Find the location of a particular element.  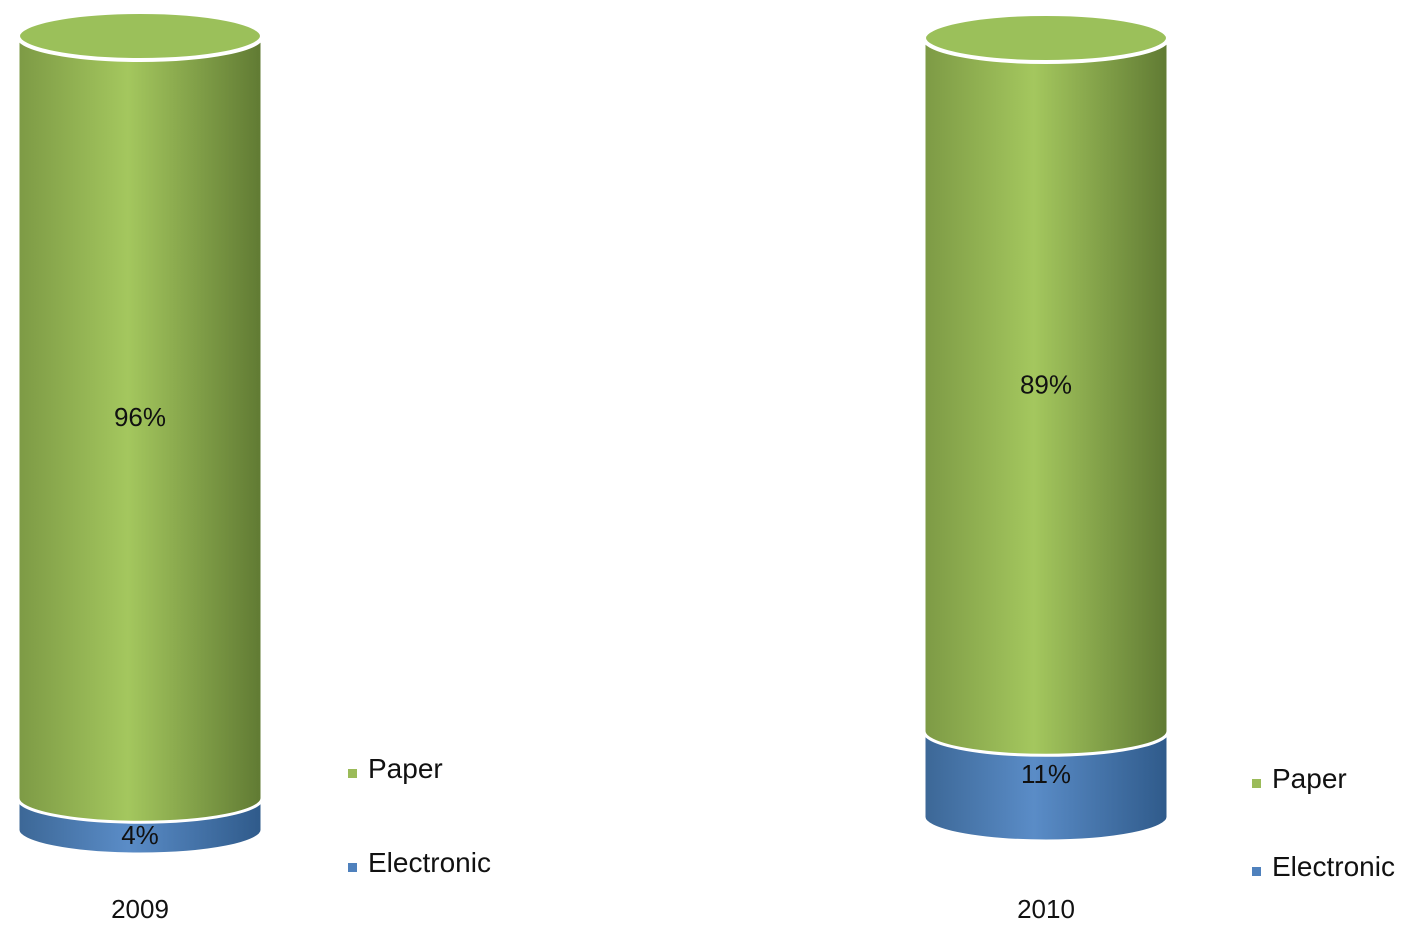

category-label: 2009 is located at coordinates (140, 909).